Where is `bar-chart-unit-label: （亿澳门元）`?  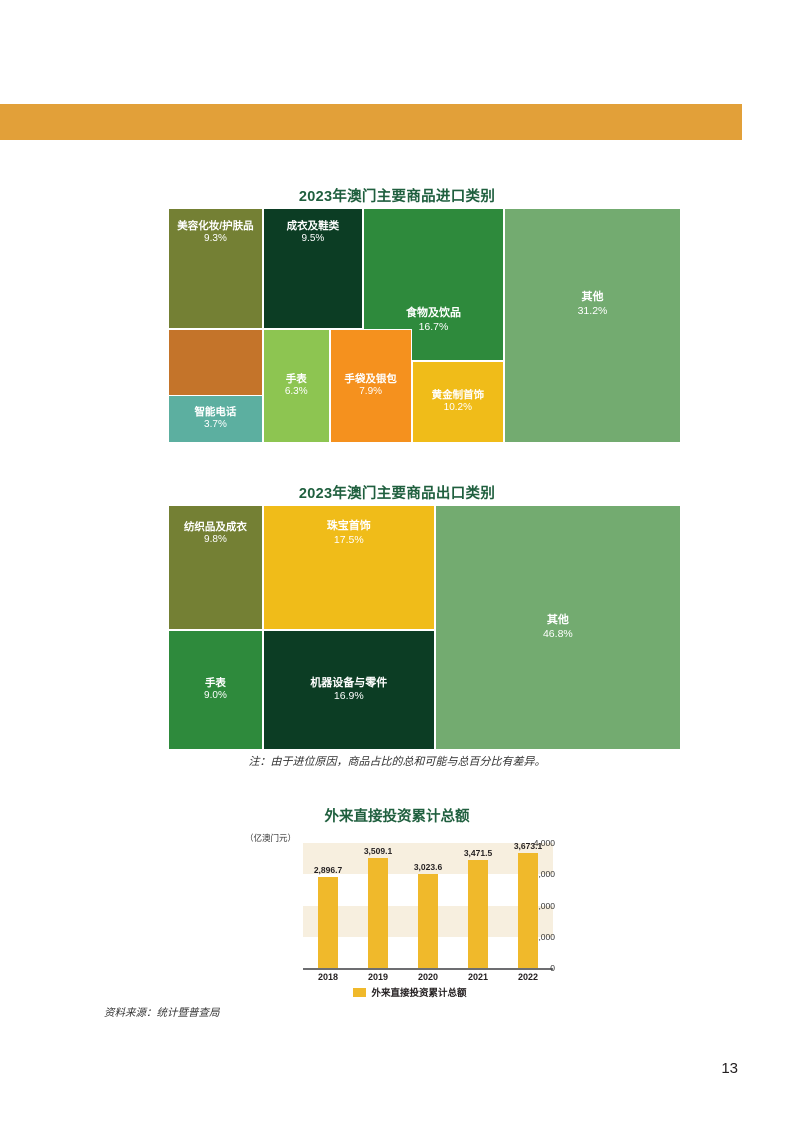 bar-chart-unit-label: （亿澳门元） is located at coordinates (271, 838).